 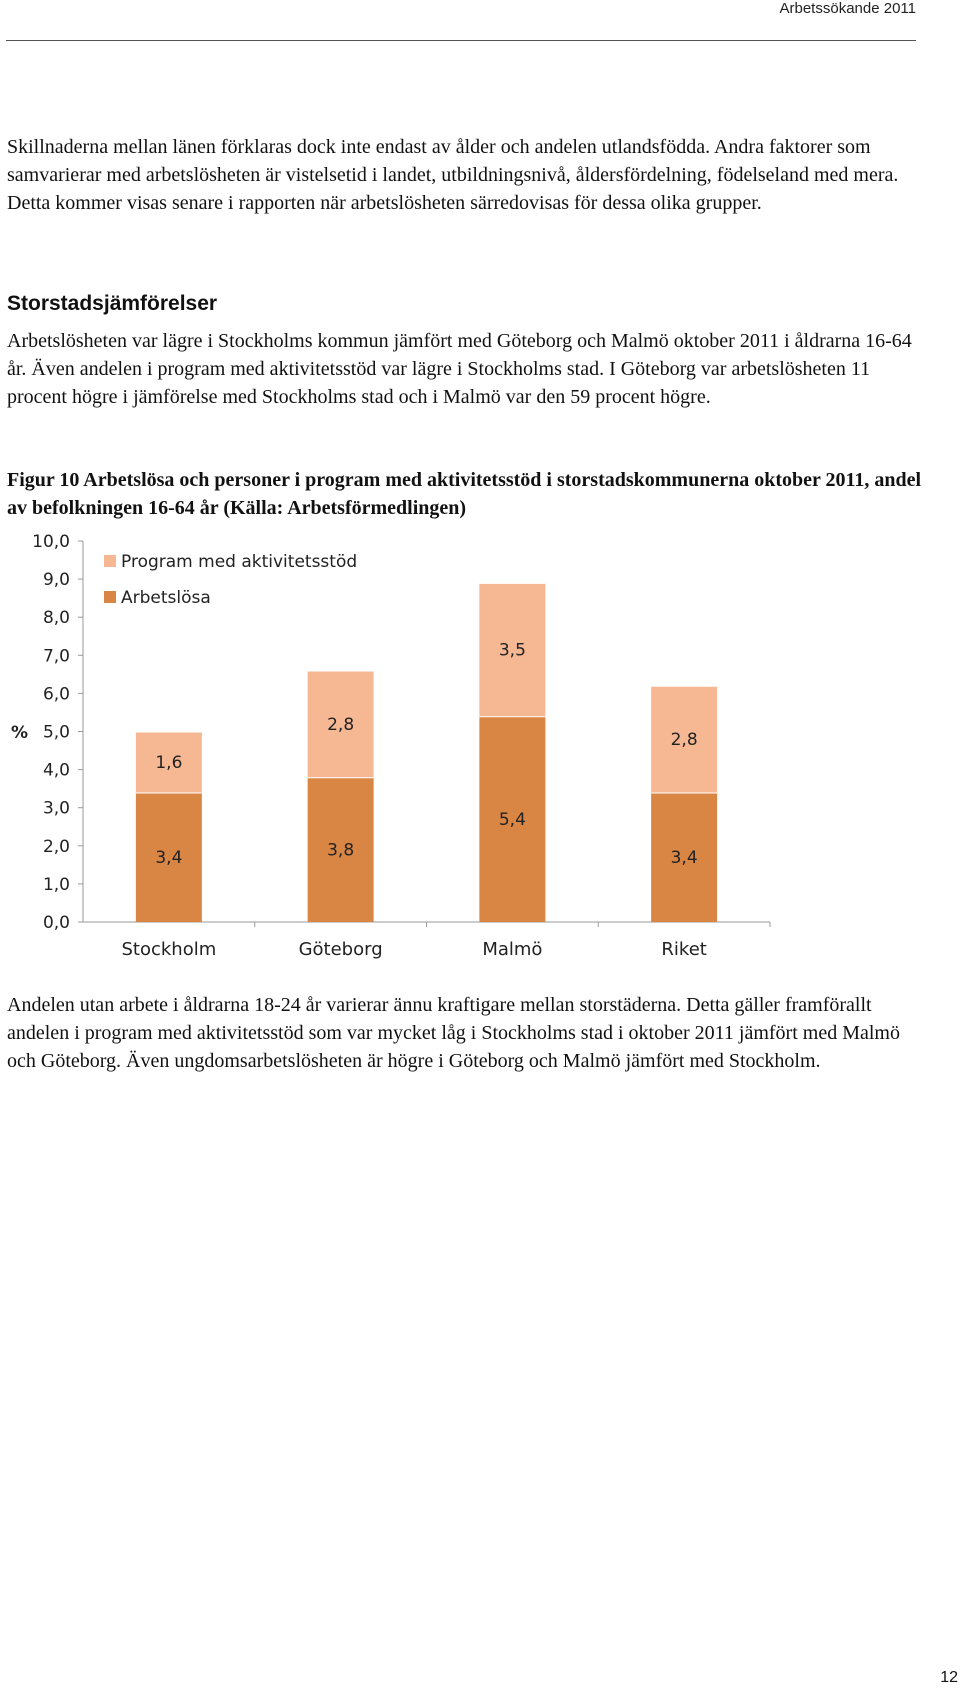 What do you see at coordinates (166, 598) in the screenshot?
I see `legend-label: Arbetslösa` at bounding box center [166, 598].